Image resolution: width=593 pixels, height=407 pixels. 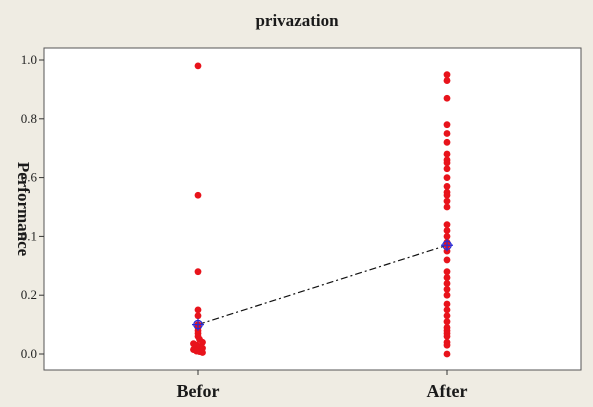 I want to click on mean-connect-line, so click(x=322, y=285).